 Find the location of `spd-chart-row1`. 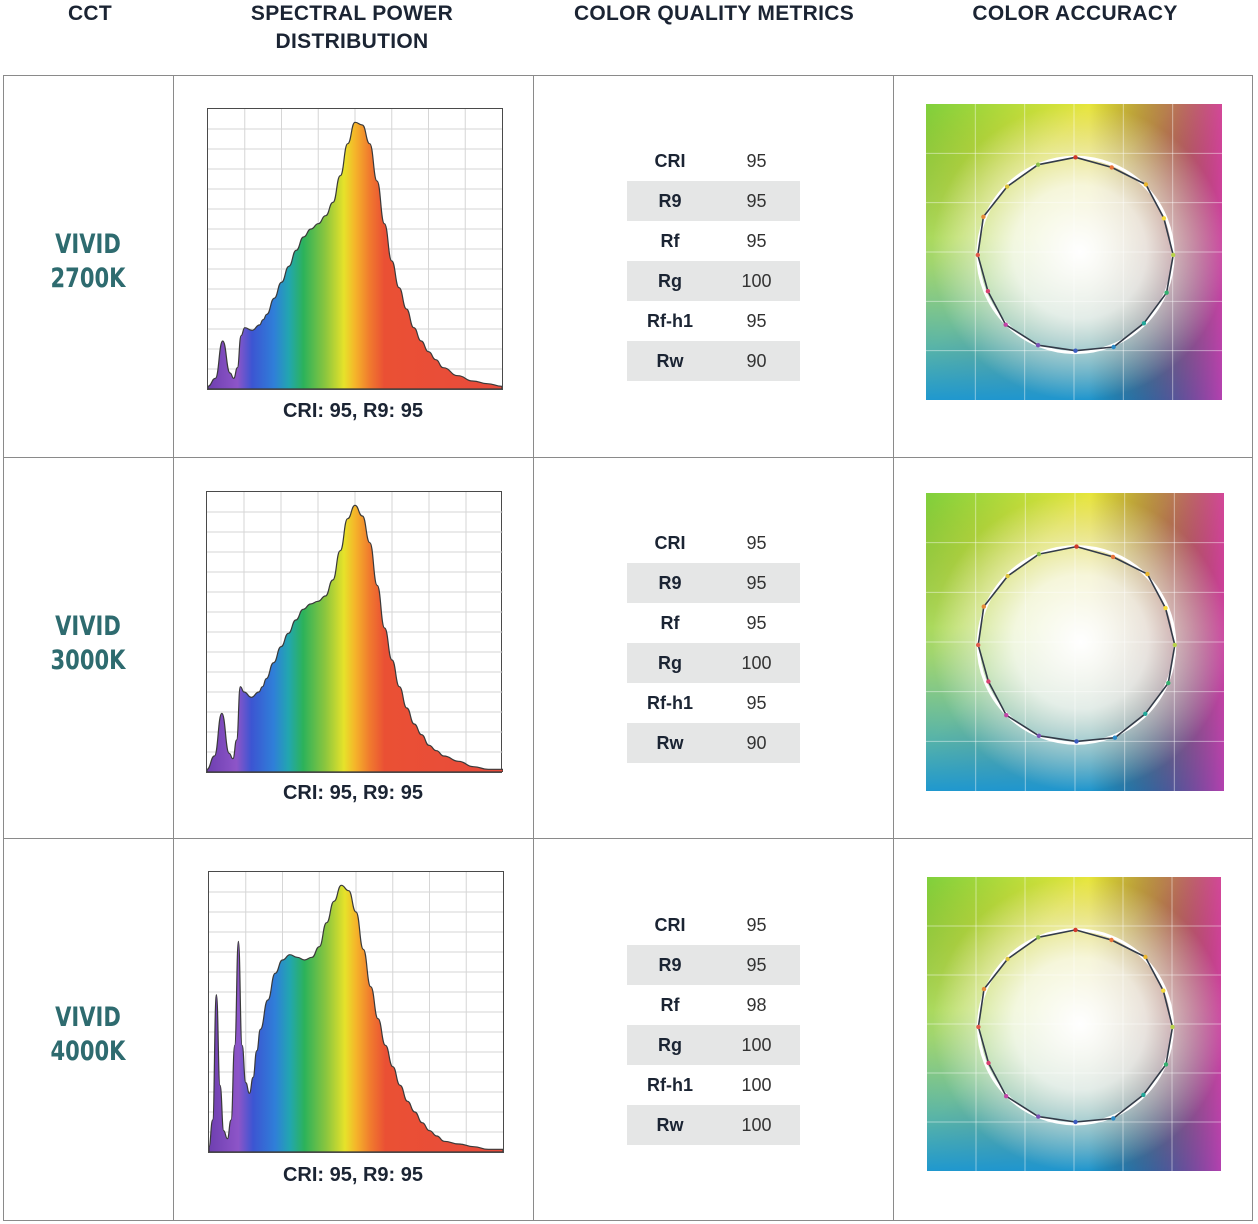

spd-chart-row1 is located at coordinates (355, 249).